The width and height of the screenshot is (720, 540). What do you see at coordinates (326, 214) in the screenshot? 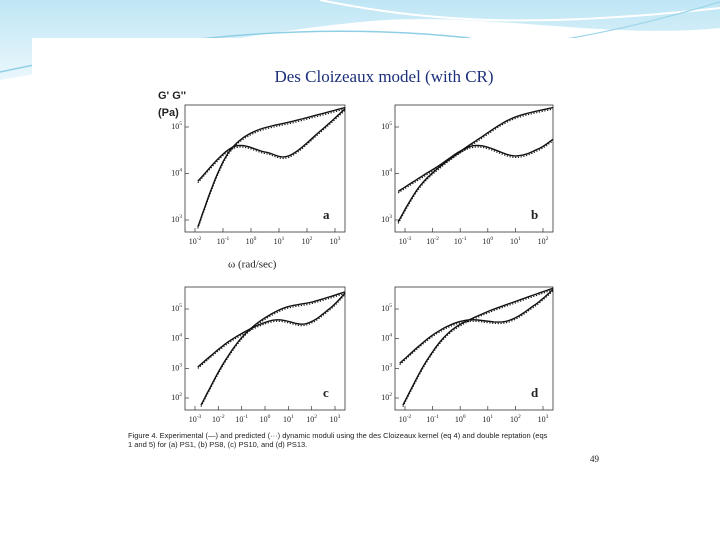
I see `panel-letter: a` at bounding box center [326, 214].